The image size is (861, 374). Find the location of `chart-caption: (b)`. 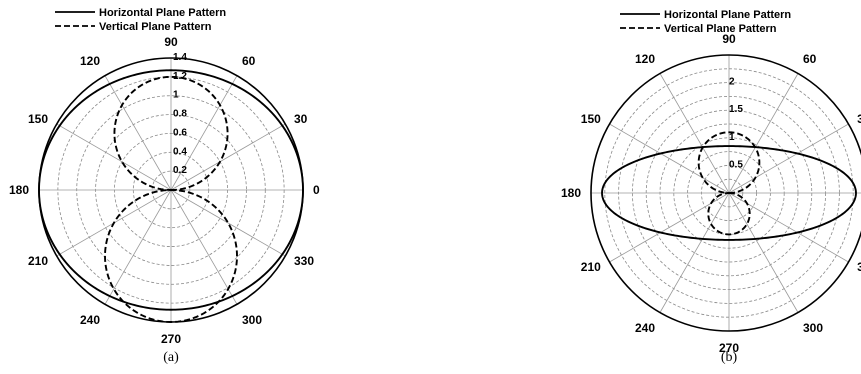

chart-caption: (b) is located at coordinates (729, 357).